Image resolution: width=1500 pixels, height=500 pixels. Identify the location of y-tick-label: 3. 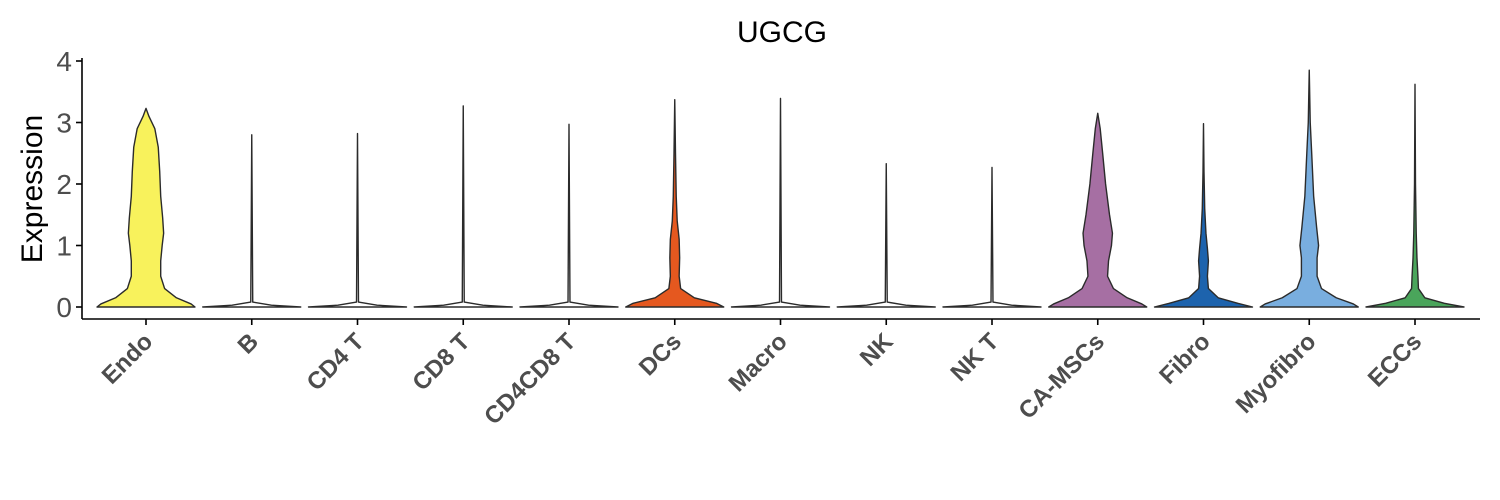
(64, 123).